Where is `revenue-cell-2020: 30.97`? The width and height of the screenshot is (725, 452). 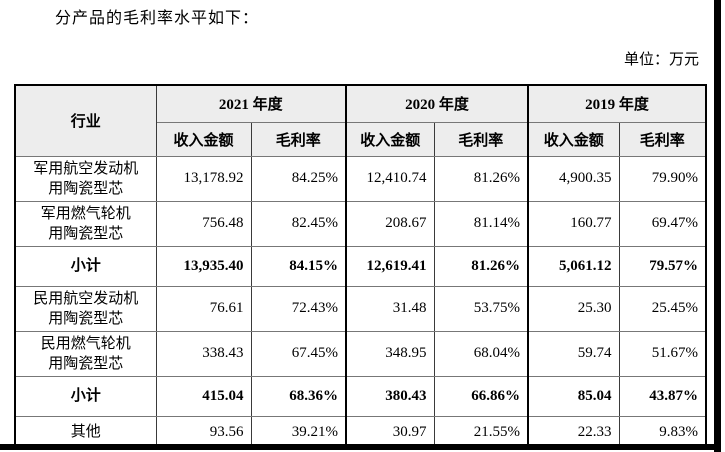 revenue-cell-2020: 30.97 is located at coordinates (390, 432).